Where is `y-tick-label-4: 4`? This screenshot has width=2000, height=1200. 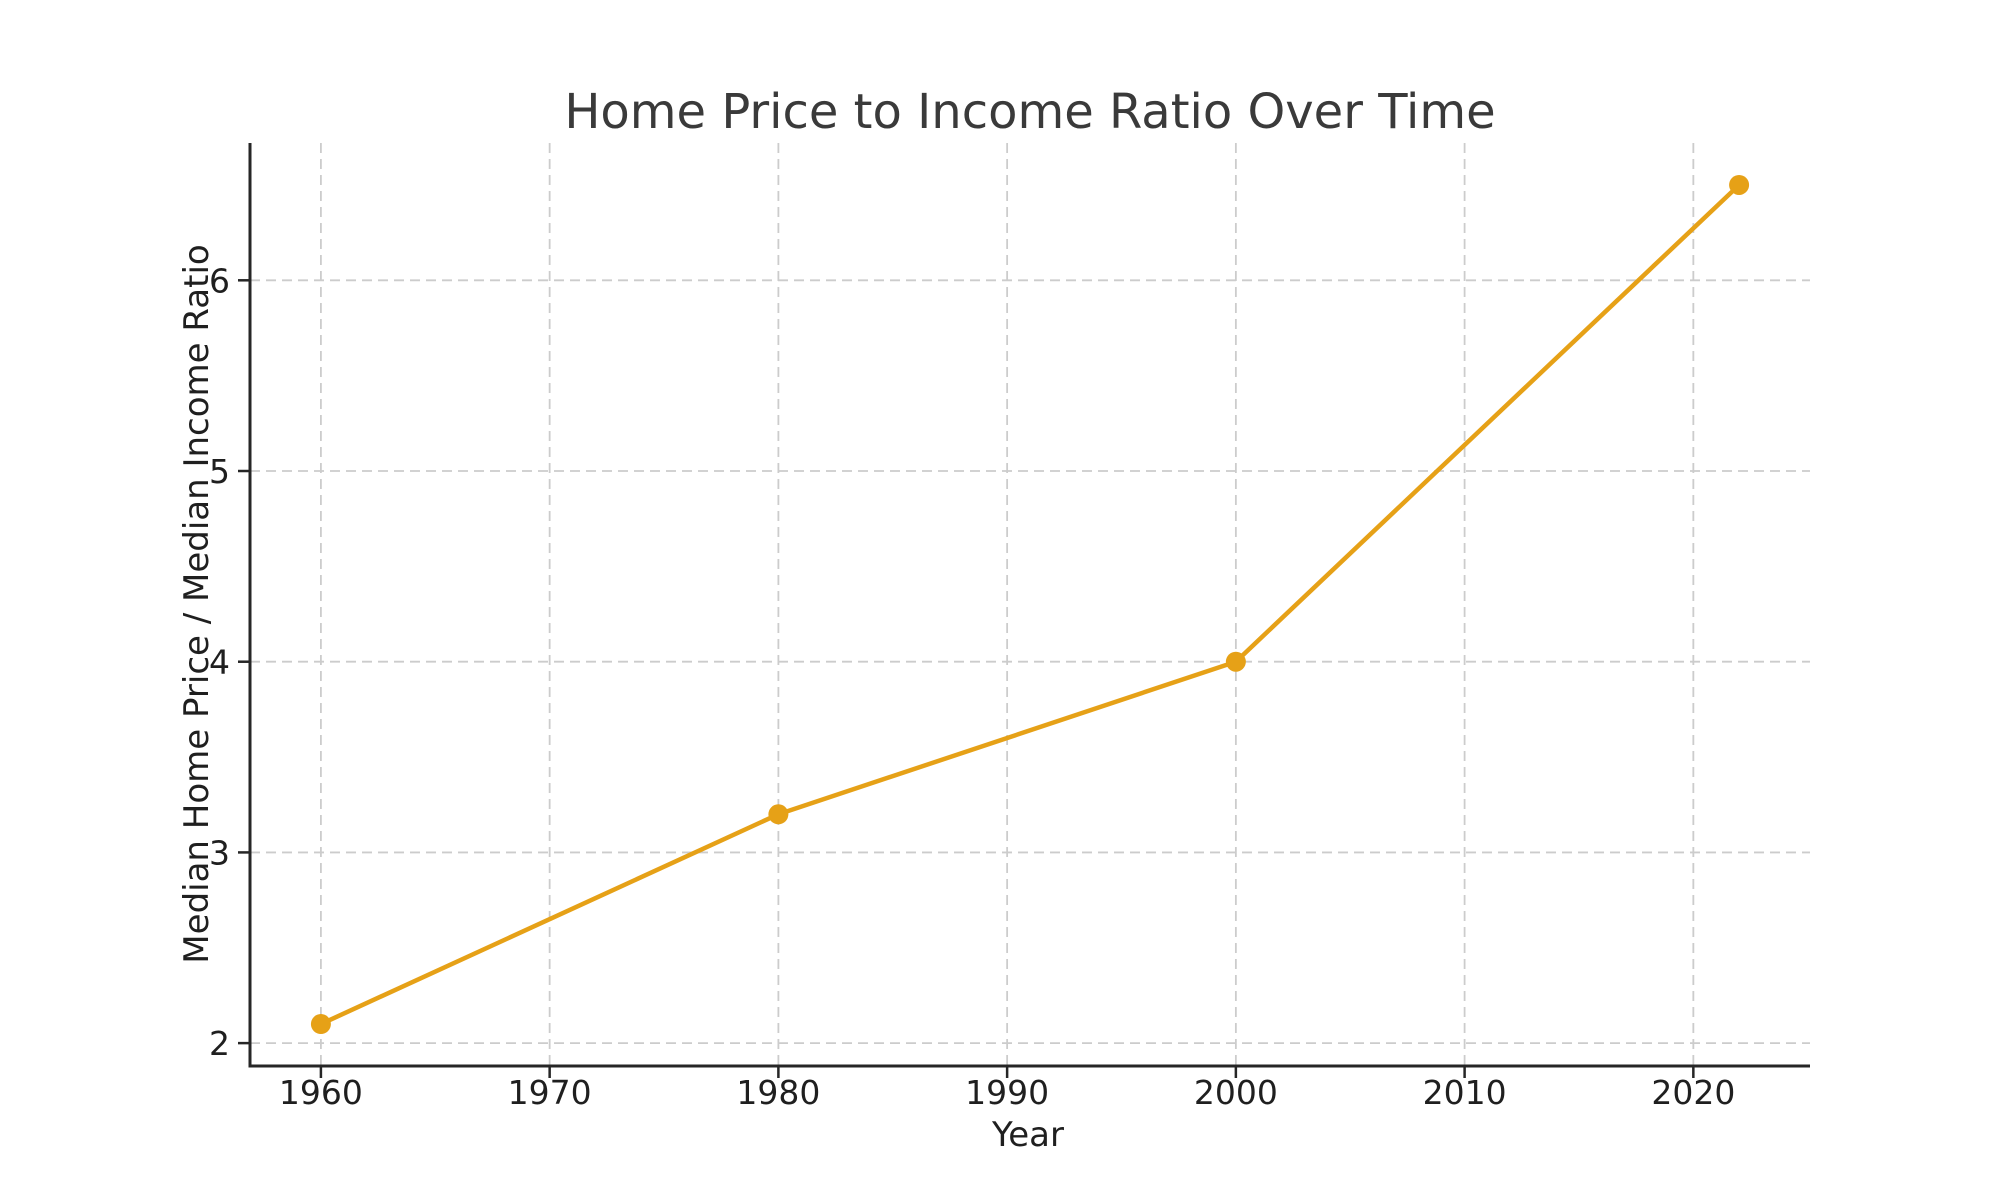 y-tick-label-4: 4 is located at coordinates (219, 662).